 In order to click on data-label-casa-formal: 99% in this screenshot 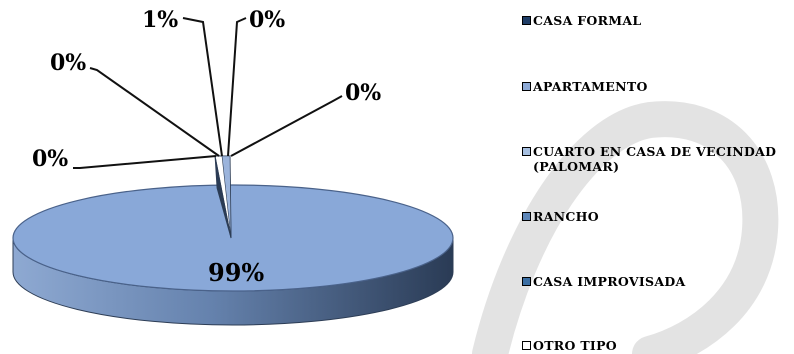, I will do `click(236, 272)`.